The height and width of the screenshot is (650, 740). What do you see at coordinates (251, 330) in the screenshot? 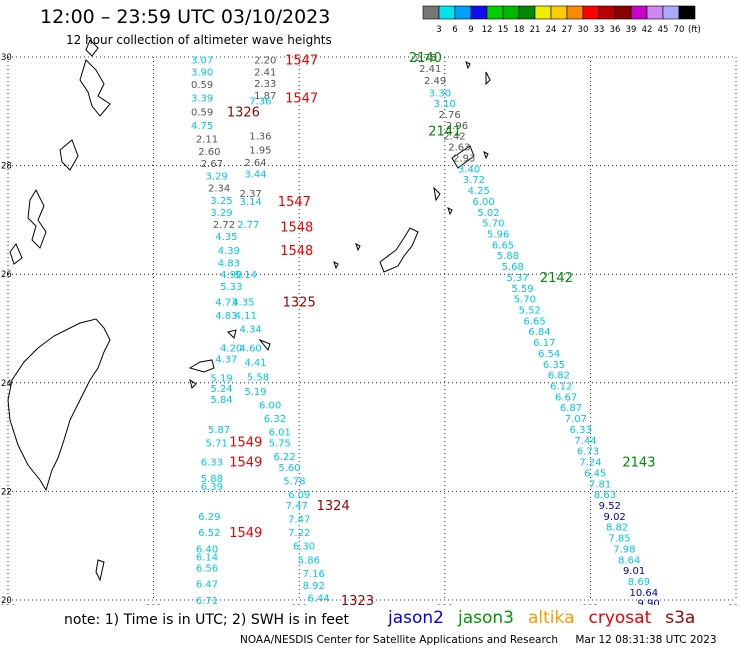
I see `wave-height-value: 4.34` at bounding box center [251, 330].